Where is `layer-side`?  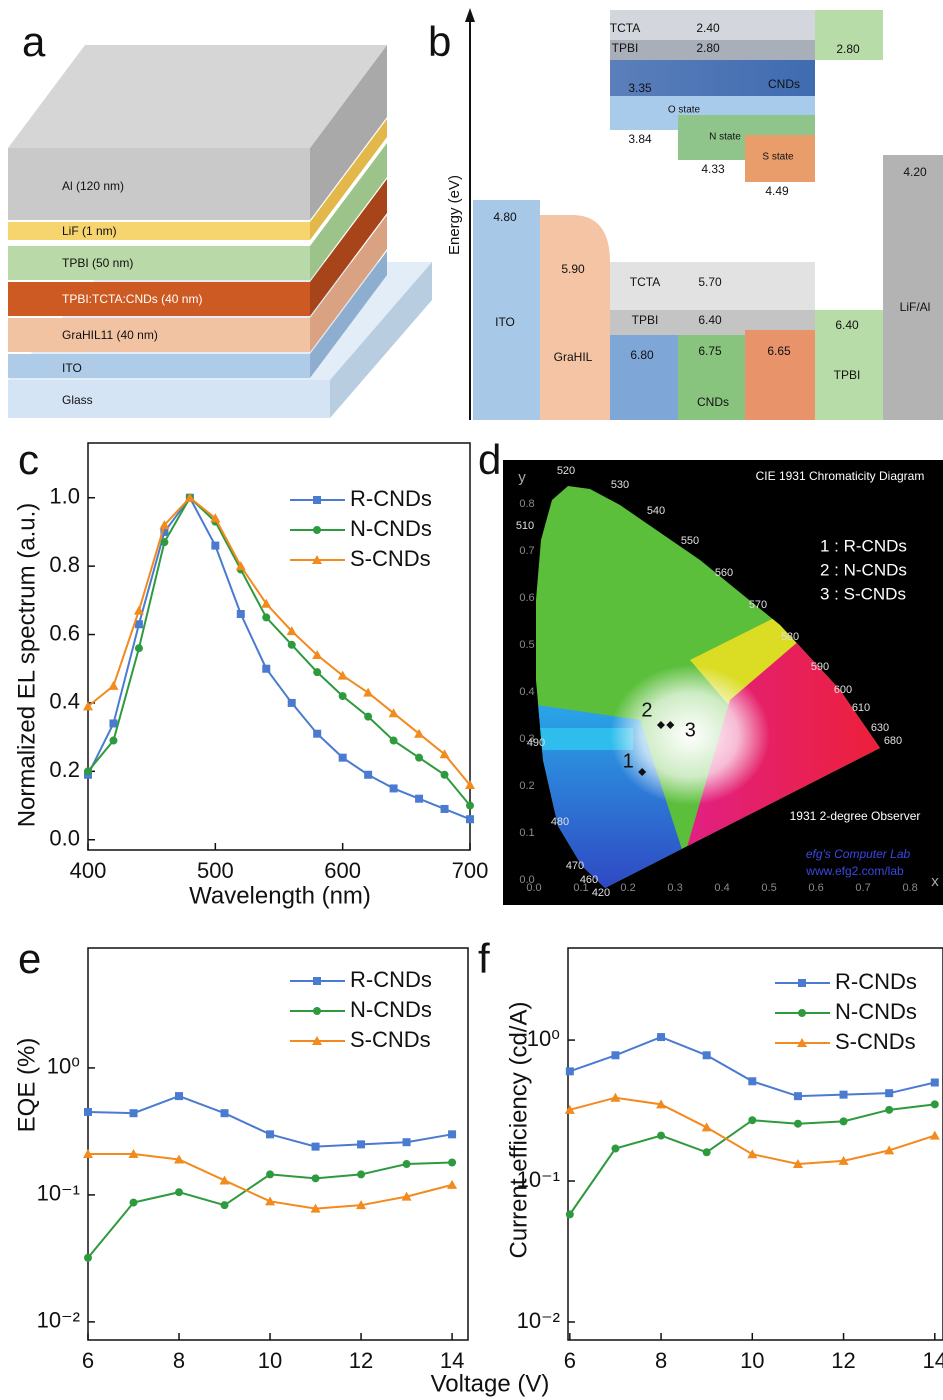
layer-side is located at coordinates (348, 314).